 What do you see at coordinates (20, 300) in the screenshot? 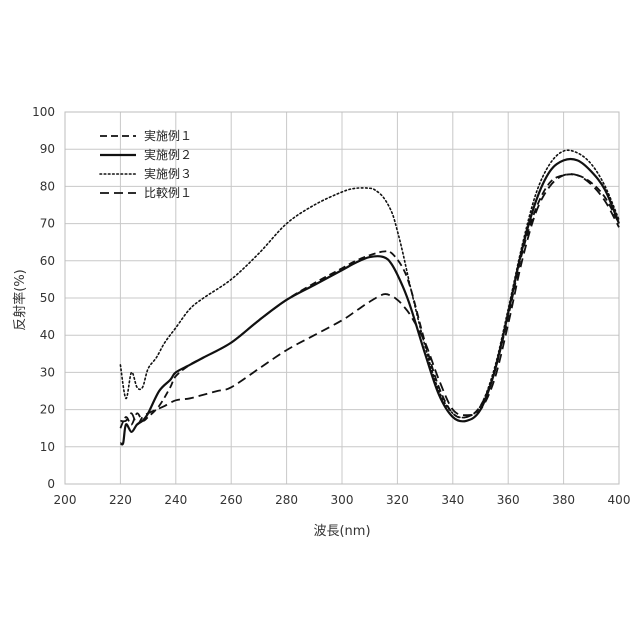
I see `y-axis-label: 反射率(%)` at bounding box center [20, 300].